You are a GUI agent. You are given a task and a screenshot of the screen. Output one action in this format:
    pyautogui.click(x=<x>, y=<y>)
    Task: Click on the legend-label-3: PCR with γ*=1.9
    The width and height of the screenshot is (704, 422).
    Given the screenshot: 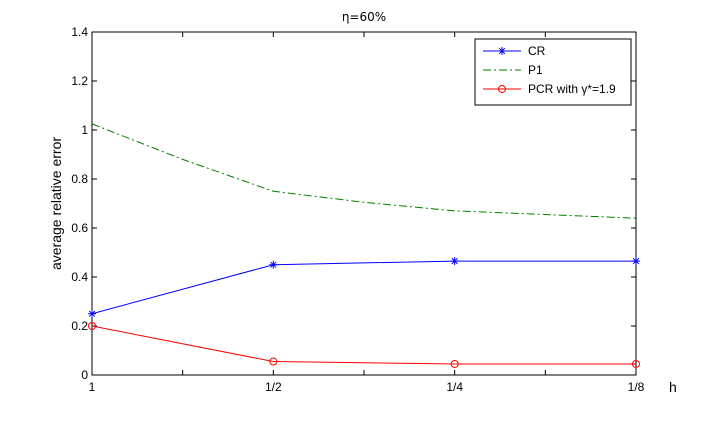 What is the action you would take?
    pyautogui.click(x=572, y=89)
    